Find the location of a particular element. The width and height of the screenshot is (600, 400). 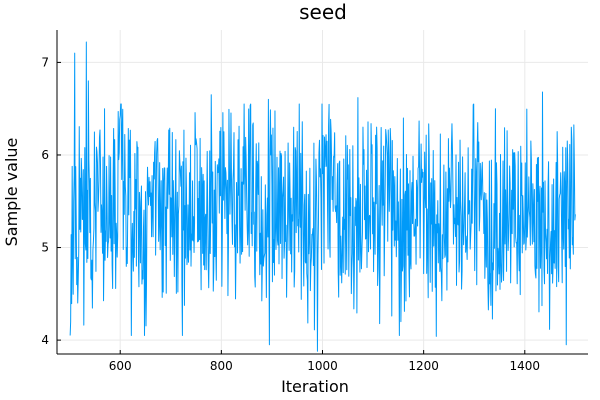

y-tick-label: 7 is located at coordinates (45, 62).